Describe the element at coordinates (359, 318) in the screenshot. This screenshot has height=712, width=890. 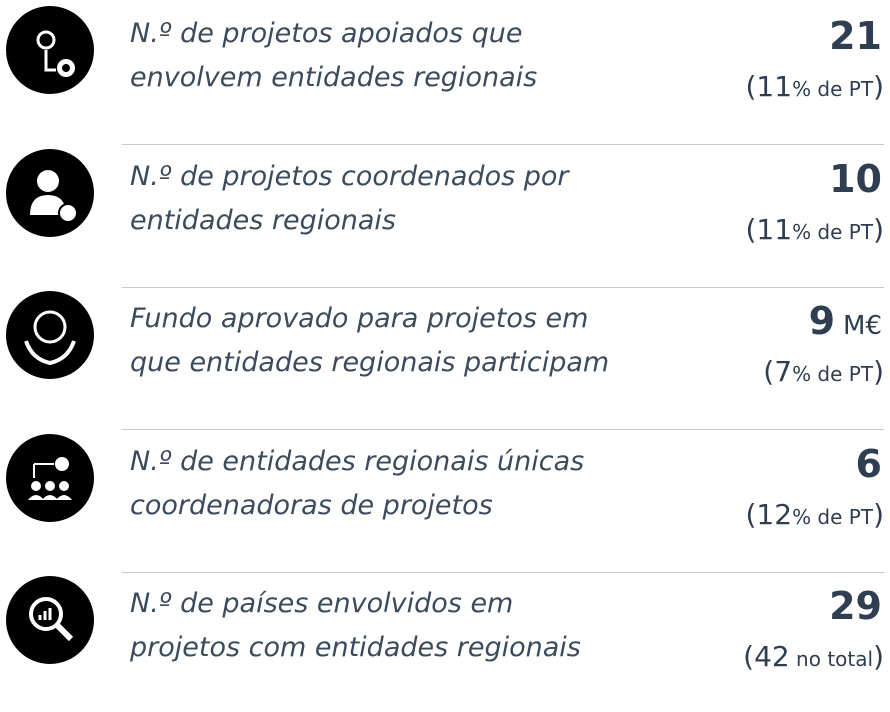
I see `label-line: Fundo aprovado para projetos em` at that location.